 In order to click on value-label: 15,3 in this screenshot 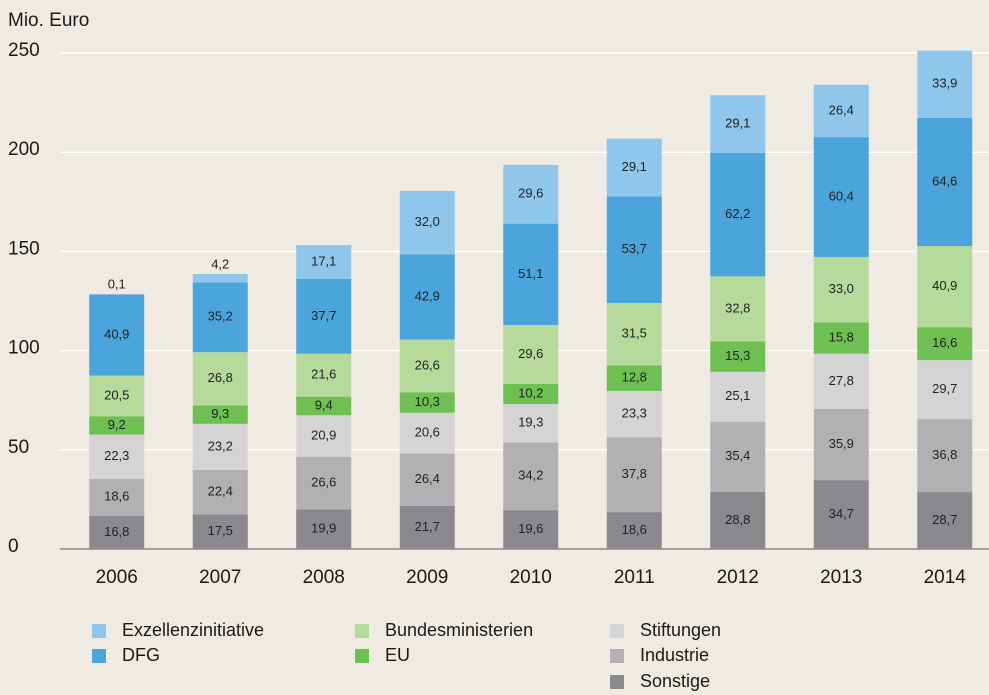, I will do `click(737, 355)`.